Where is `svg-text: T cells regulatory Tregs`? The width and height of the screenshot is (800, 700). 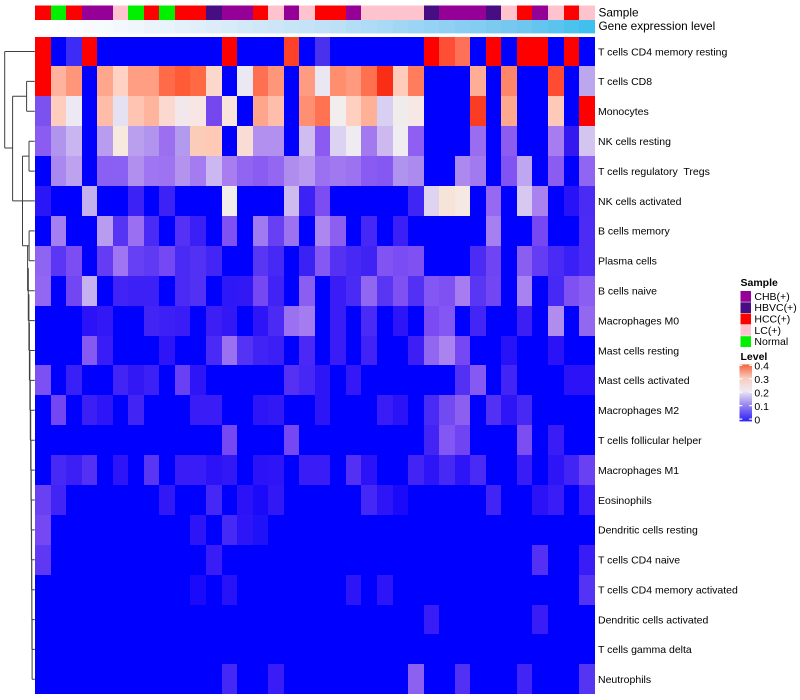 svg-text: T cells regulatory Tregs is located at coordinates (654, 172).